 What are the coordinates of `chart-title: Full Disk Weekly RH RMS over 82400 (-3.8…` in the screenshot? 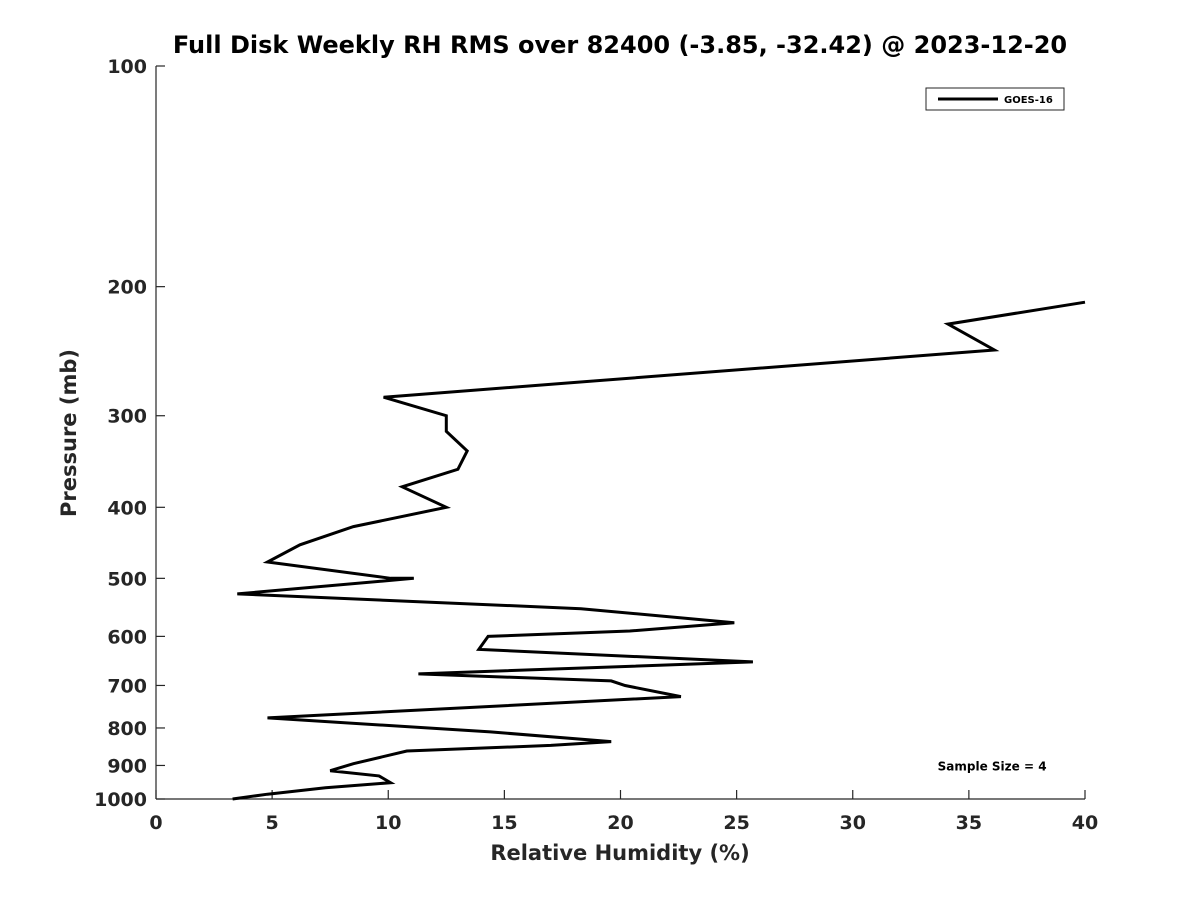 It's located at (620, 45).